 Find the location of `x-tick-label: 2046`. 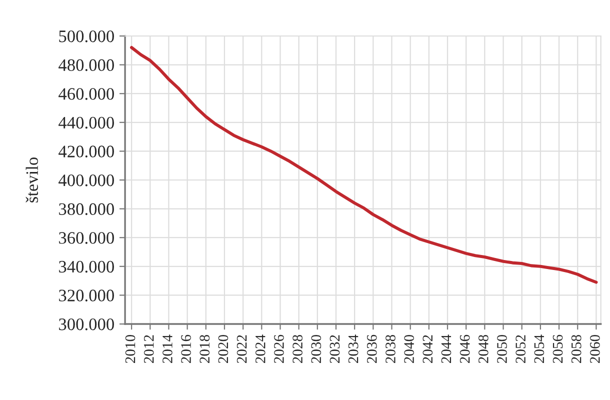

x-tick-label: 2046 is located at coordinates (465, 348).